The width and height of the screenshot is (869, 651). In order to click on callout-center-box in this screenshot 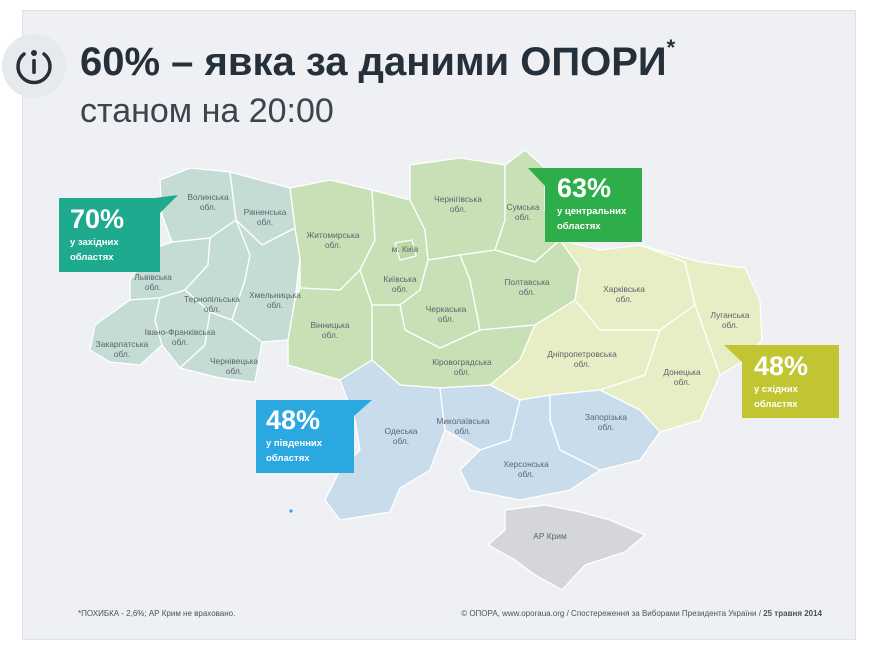, I will do `click(585, 205)`.